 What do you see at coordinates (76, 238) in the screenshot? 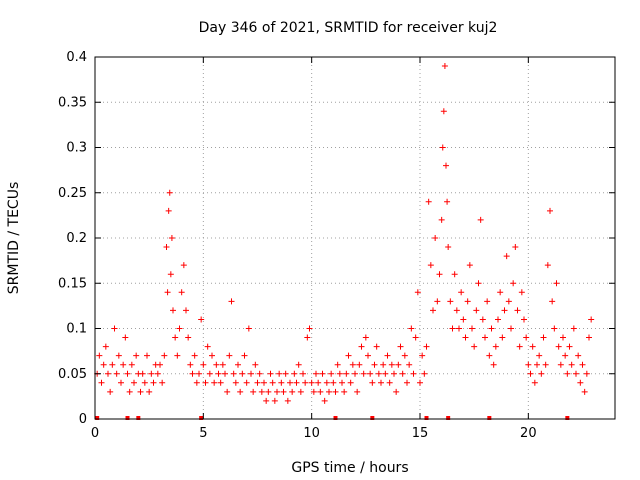
I see `y-tick-label: 0.2` at bounding box center [76, 238].